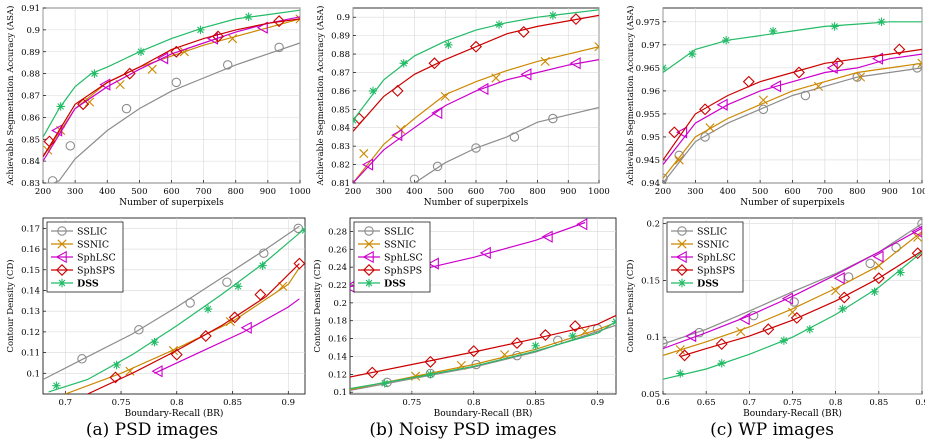 The image size is (925, 447). I want to click on y-tick-label: 0.24, so click(337, 268).